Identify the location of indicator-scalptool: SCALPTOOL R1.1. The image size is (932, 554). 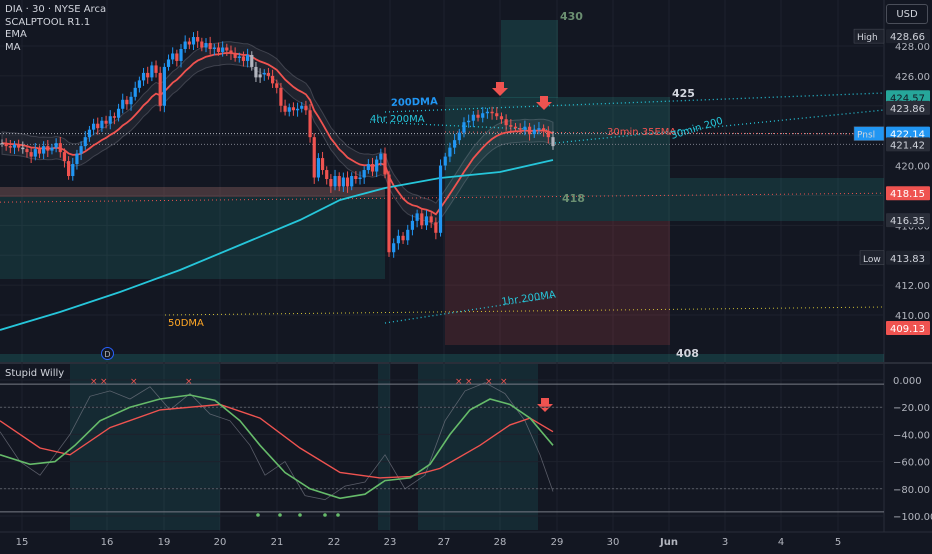
(48, 22).